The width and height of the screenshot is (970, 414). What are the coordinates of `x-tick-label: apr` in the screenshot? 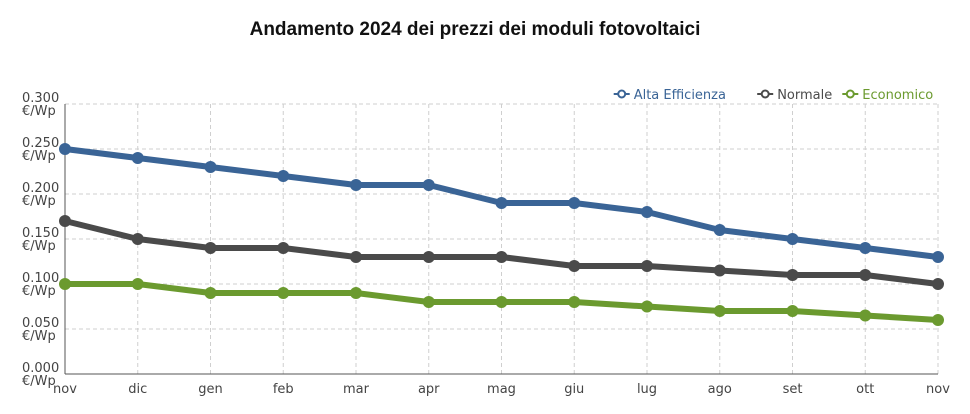 It's located at (429, 389).